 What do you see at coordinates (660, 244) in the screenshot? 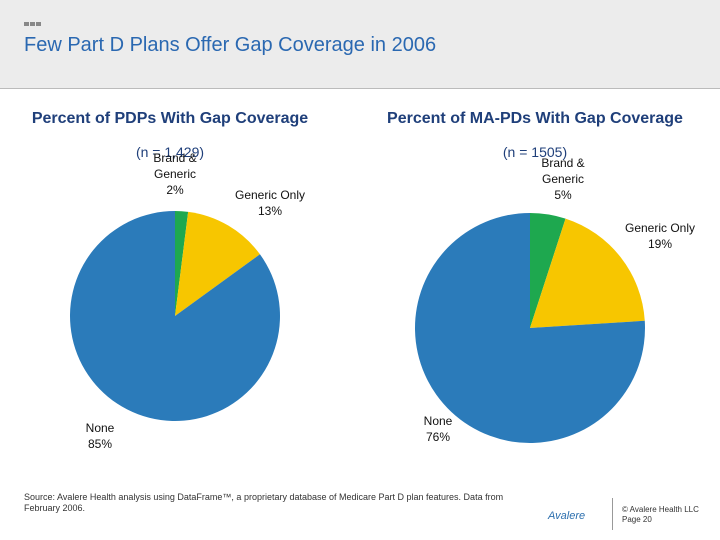
I see `value-label: 19%` at bounding box center [660, 244].